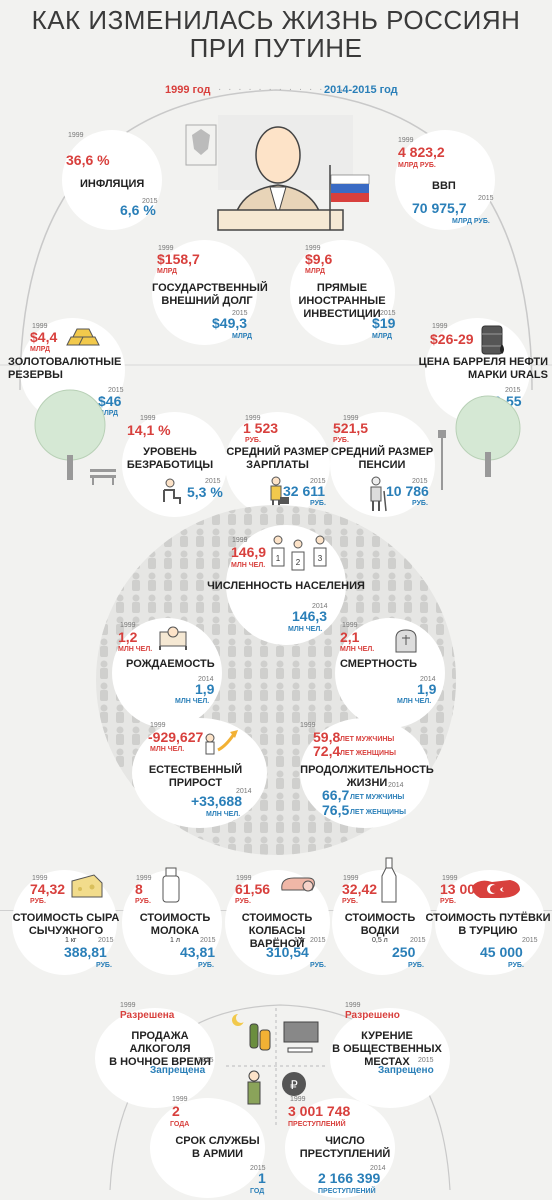 This screenshot has height=1200, width=552. What do you see at coordinates (287, 952) in the screenshot?
I see `sausage-value-2: 310,54` at bounding box center [287, 952].